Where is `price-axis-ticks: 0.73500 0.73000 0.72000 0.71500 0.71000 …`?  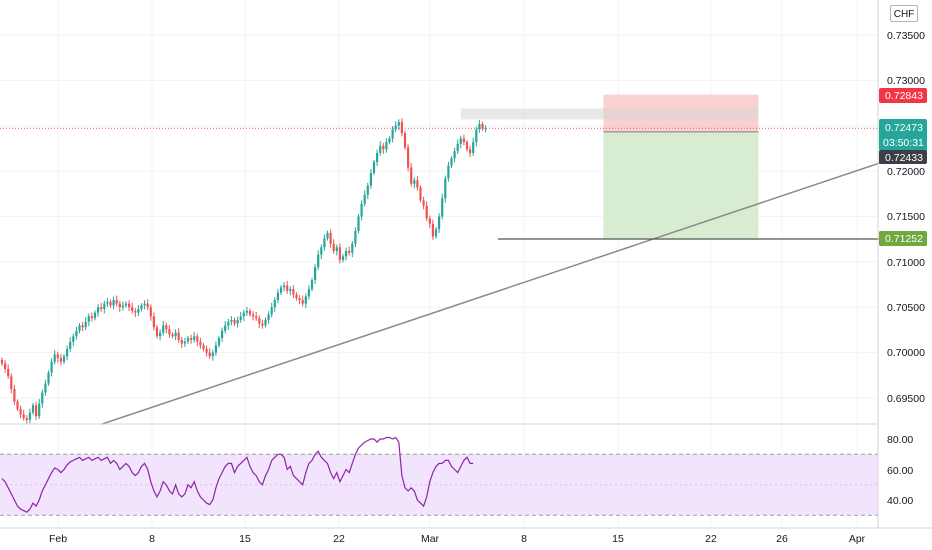
price-axis-ticks: 0.73500 0.73000 0.72000 0.71500 0.71000 … is located at coordinates (906, 217).